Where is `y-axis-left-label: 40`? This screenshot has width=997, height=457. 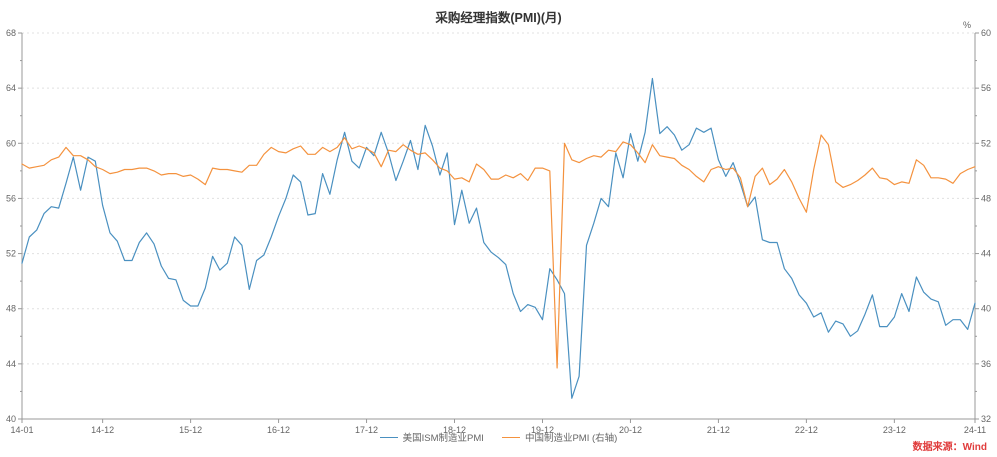
y-axis-left-label: 40 is located at coordinates (11, 419).